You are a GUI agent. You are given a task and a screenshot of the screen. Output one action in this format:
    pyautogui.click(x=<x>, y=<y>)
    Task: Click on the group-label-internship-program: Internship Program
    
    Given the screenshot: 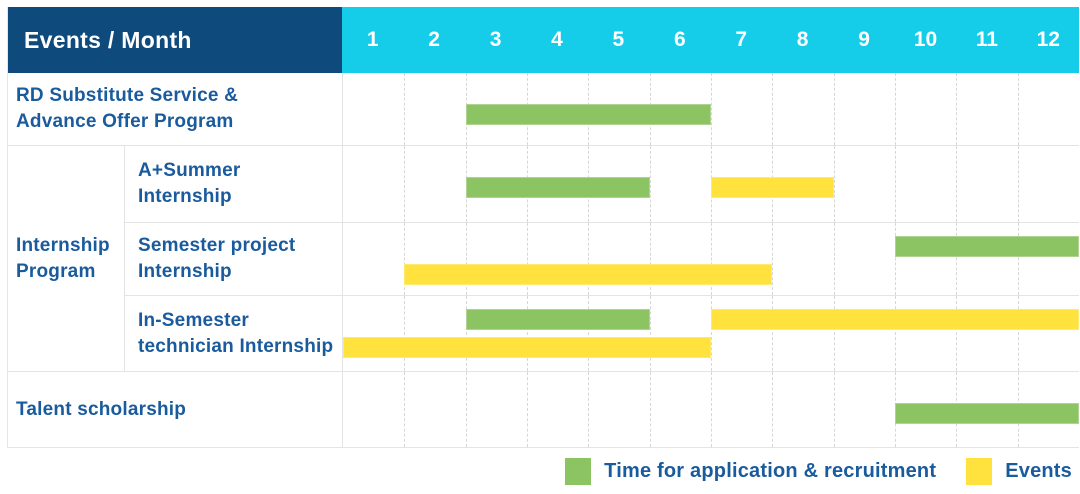 What is the action you would take?
    pyautogui.click(x=66, y=258)
    